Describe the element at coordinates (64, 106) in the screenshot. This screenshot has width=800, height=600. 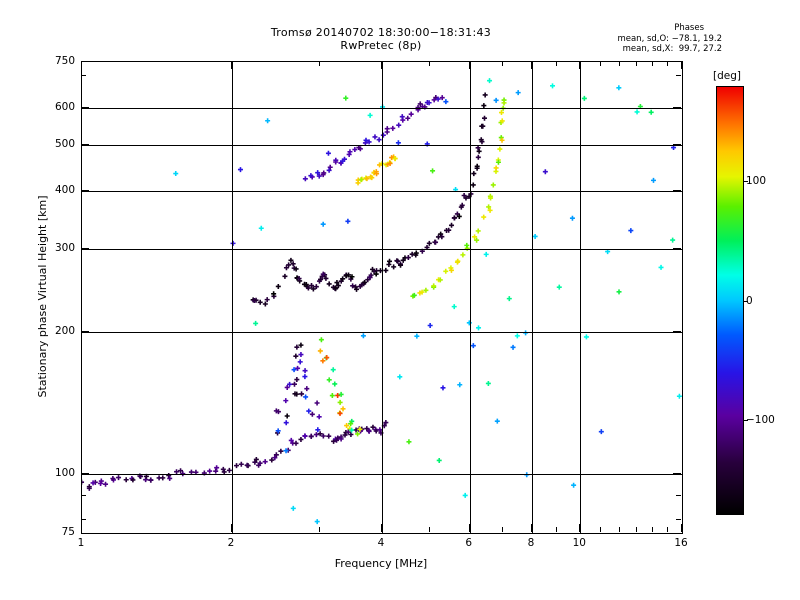
I see `y-axis-tick-label: 600` at that location.